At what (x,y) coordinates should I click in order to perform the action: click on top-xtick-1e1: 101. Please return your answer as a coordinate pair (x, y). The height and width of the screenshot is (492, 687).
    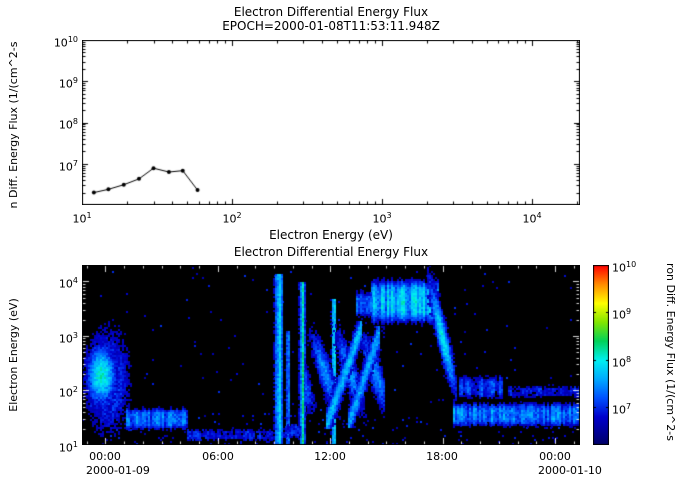
    Looking at the image, I should click on (82, 218).